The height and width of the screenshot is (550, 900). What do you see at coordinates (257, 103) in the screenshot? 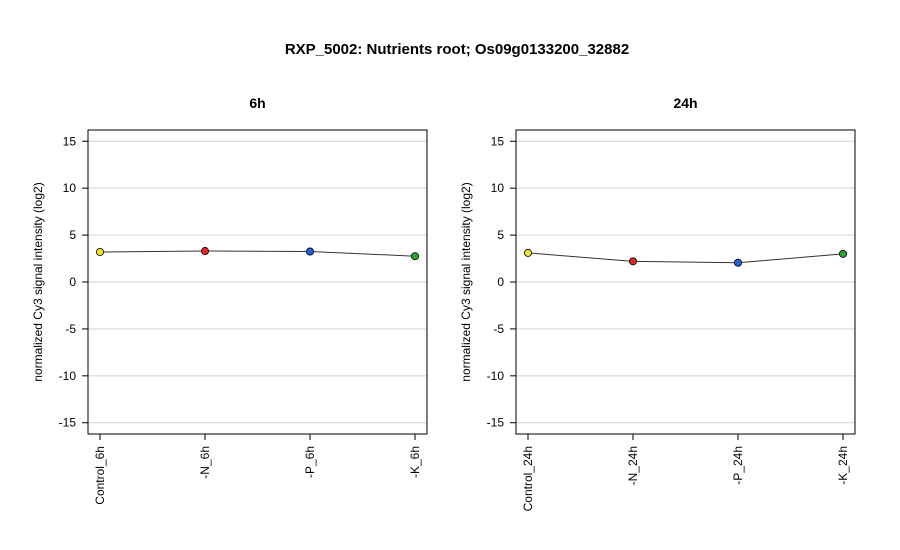
I see `panel-title: 6h` at bounding box center [257, 103].